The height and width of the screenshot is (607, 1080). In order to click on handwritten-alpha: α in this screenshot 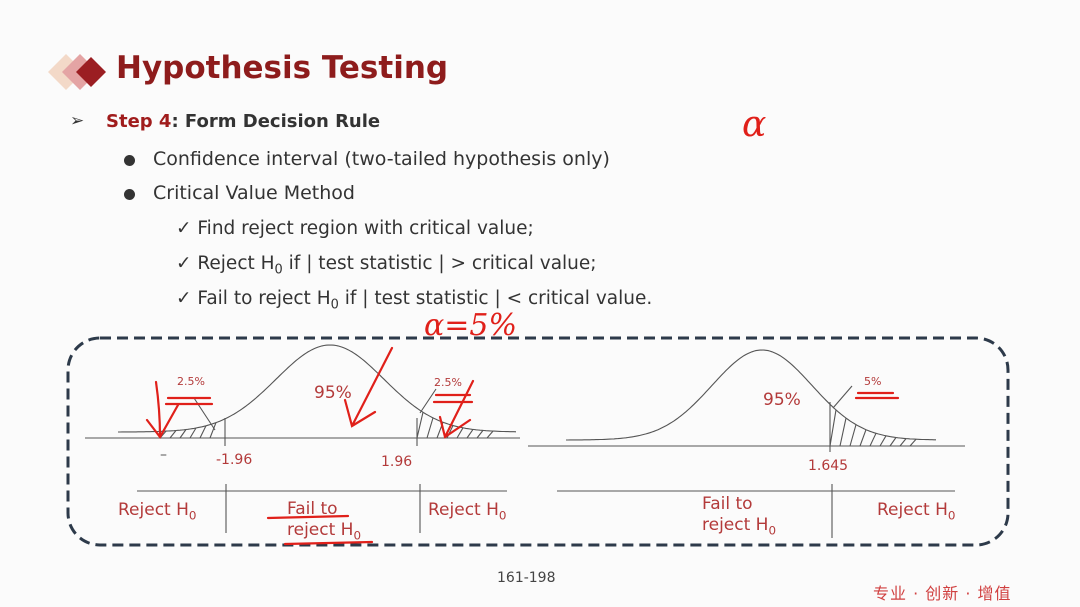, I will do `click(754, 124)`.